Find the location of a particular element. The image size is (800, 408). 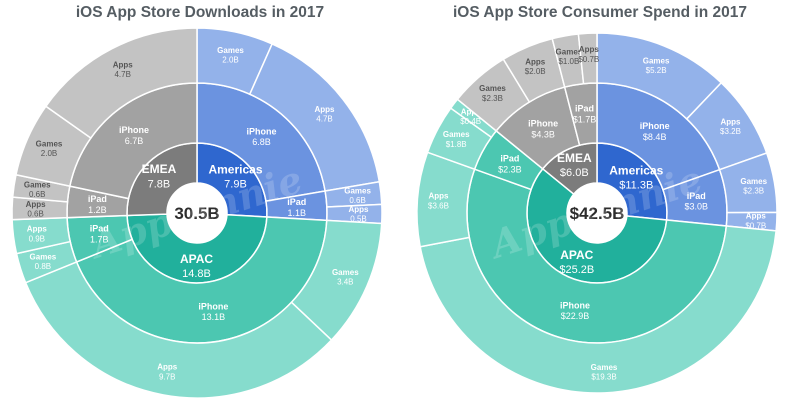

chart0-apac-ipad-games-name-label: Games is located at coordinates (43, 256).